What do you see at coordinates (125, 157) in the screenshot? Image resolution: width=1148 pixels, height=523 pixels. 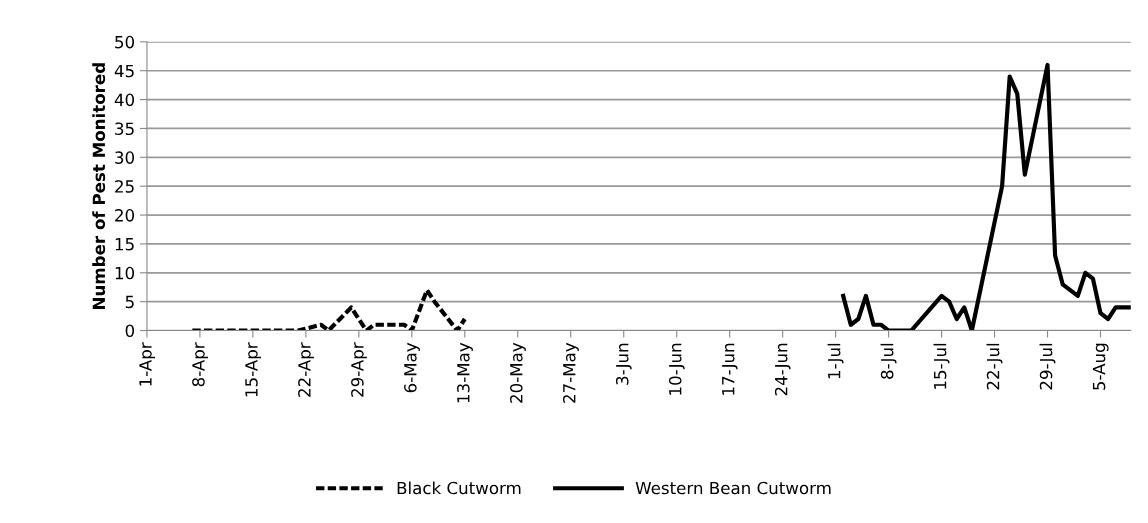 I see `y-tick-label: 30` at bounding box center [125, 157].